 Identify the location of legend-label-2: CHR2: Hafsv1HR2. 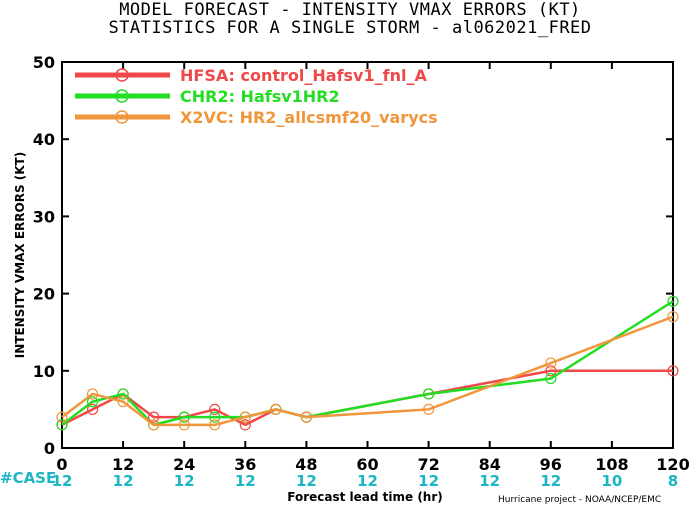
(260, 96).